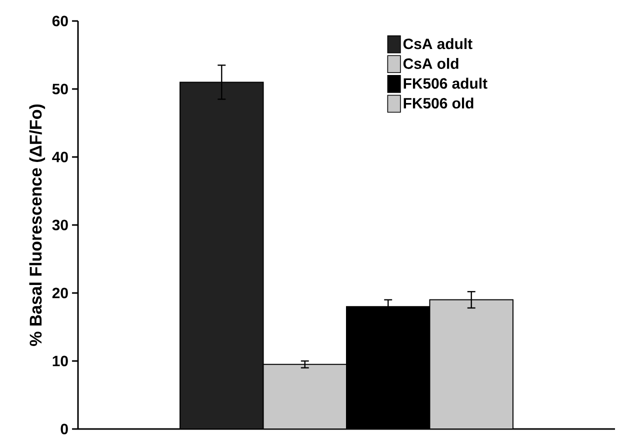  Describe the element at coordinates (60, 225) in the screenshot. I see `y-tick-label: 30` at that location.